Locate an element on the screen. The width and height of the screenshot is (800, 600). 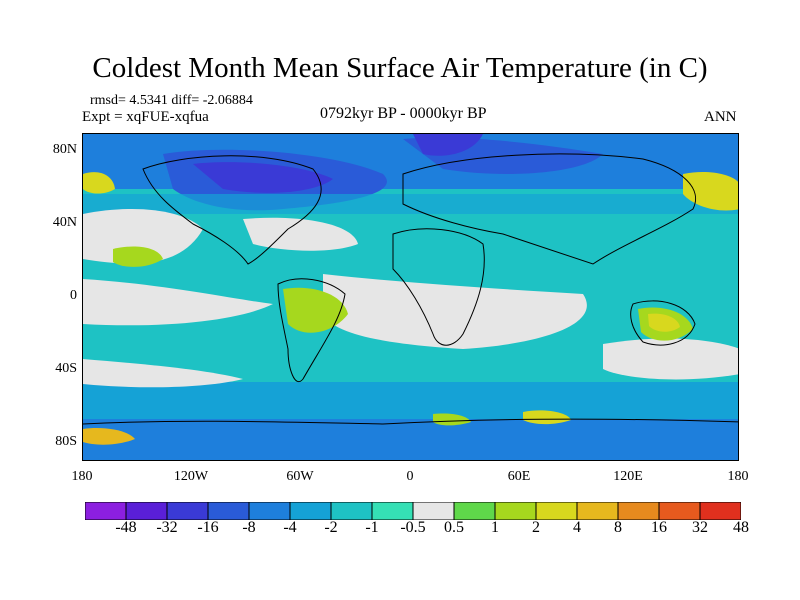
lon-label-180w: 180 is located at coordinates (82, 476).